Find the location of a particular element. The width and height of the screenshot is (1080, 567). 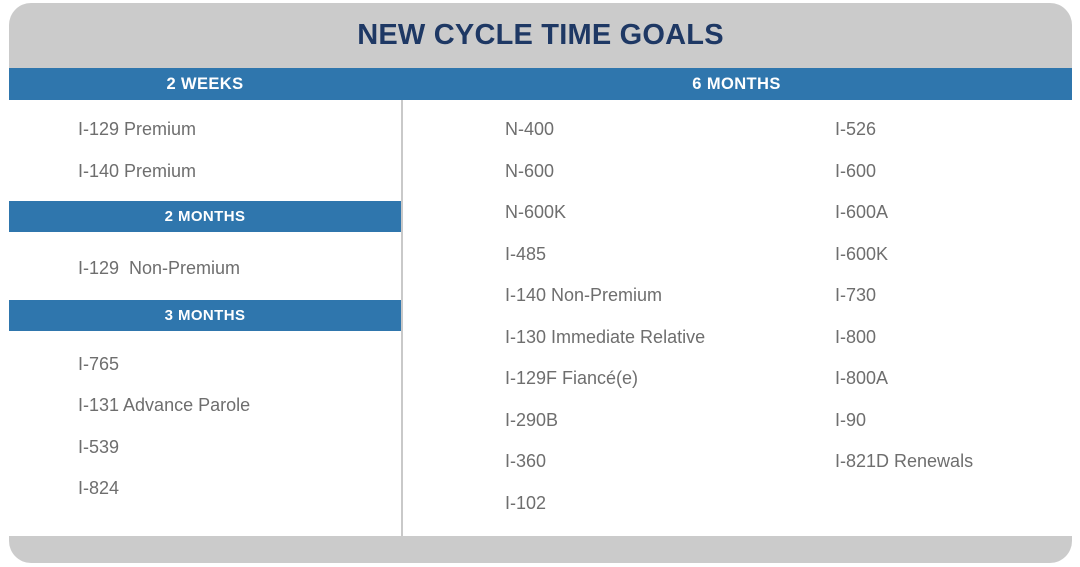

form-item: I-485 is located at coordinates (526, 253).